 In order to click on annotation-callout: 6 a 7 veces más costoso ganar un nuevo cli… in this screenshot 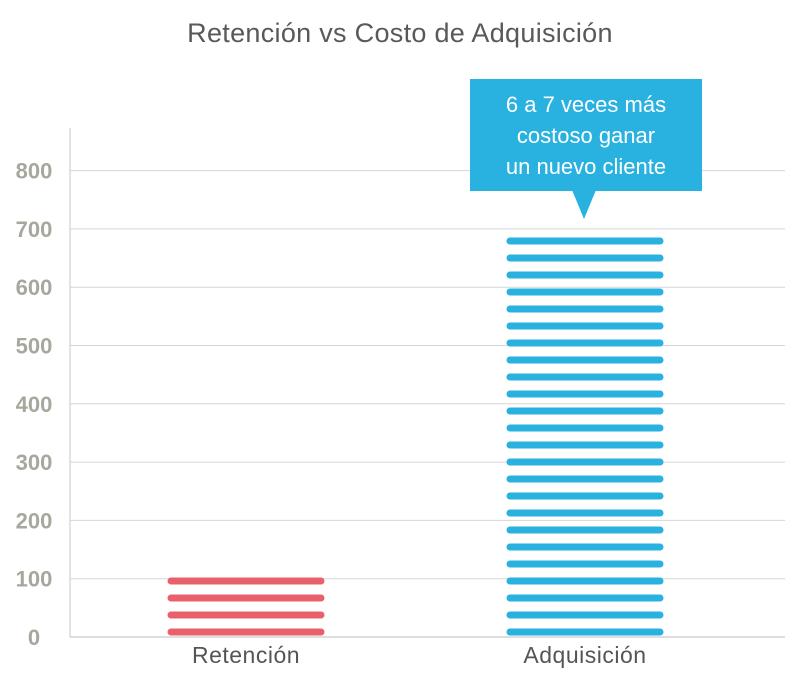, I will do `click(586, 135)`.